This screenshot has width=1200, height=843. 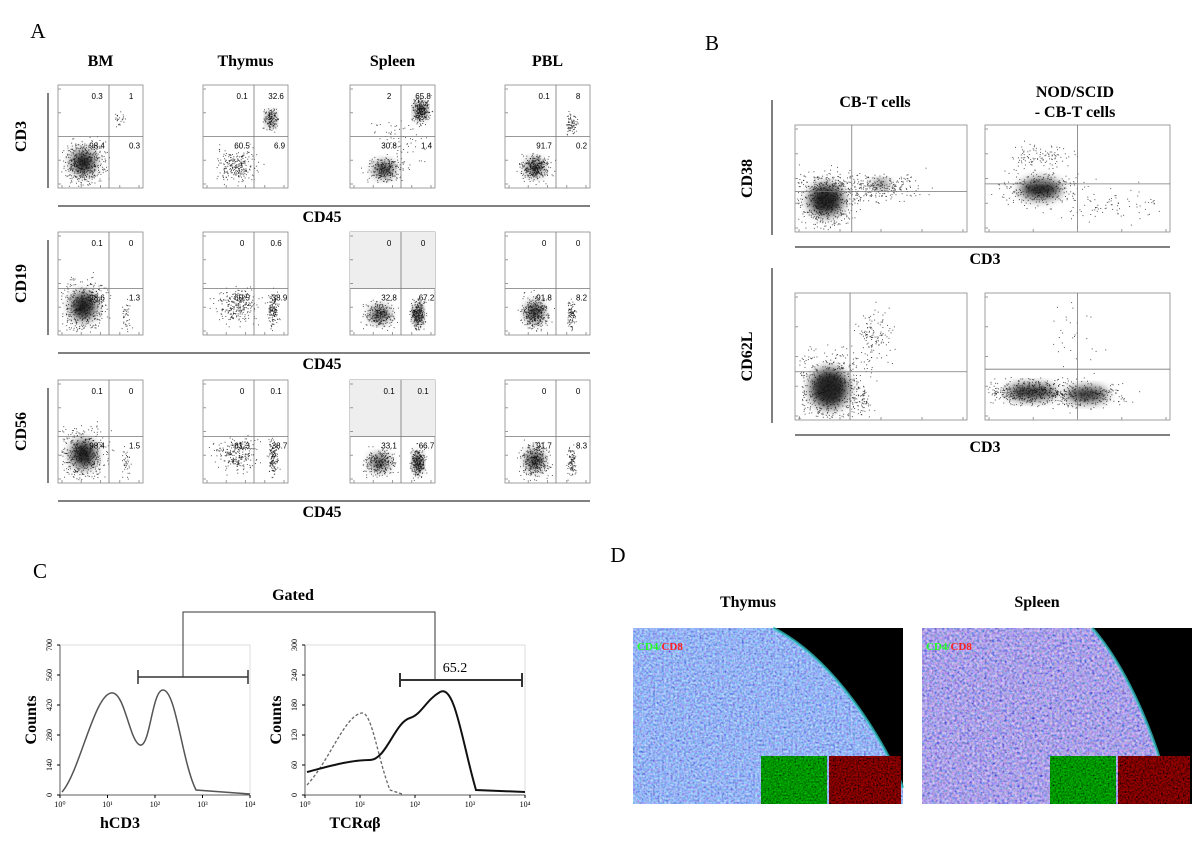 What do you see at coordinates (245, 61) in the screenshot?
I see `column-header: Thymus` at bounding box center [245, 61].